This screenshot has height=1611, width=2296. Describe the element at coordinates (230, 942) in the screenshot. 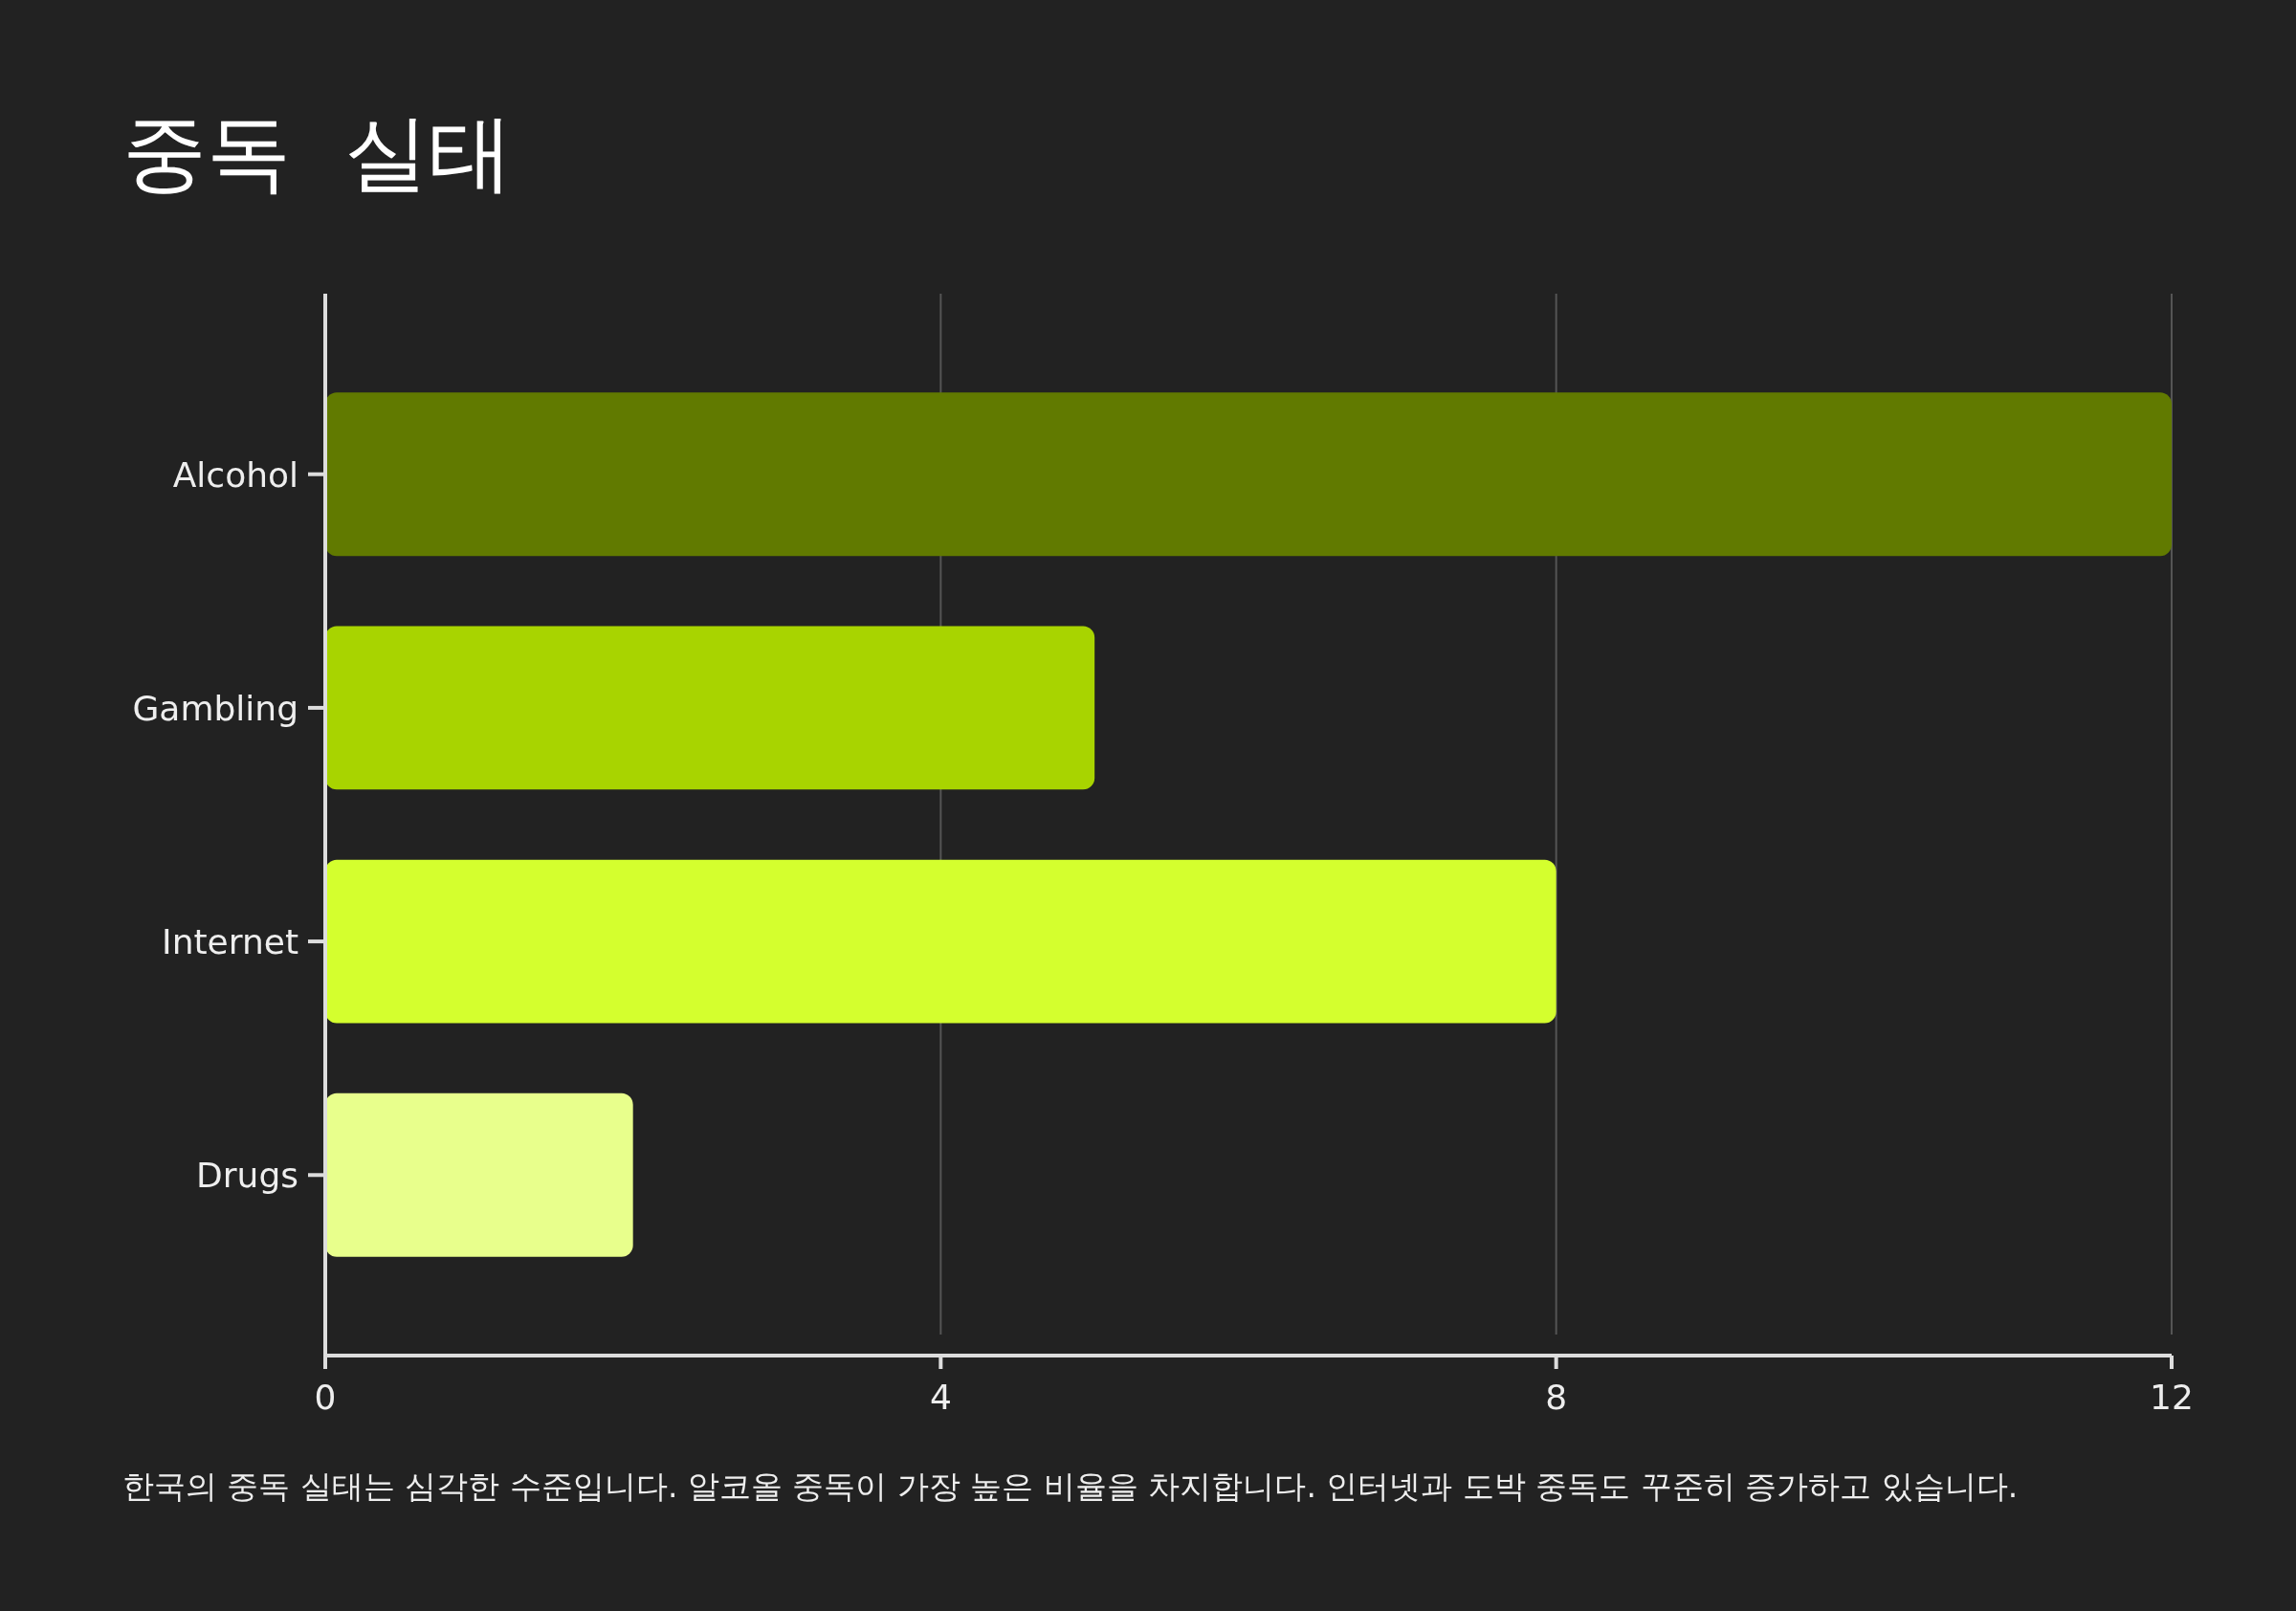

I see `y-tick-label: Internet` at that location.